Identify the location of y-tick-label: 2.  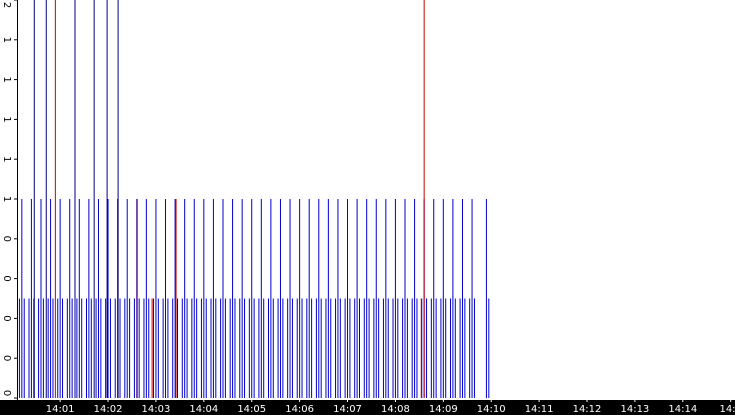
(6, 5).